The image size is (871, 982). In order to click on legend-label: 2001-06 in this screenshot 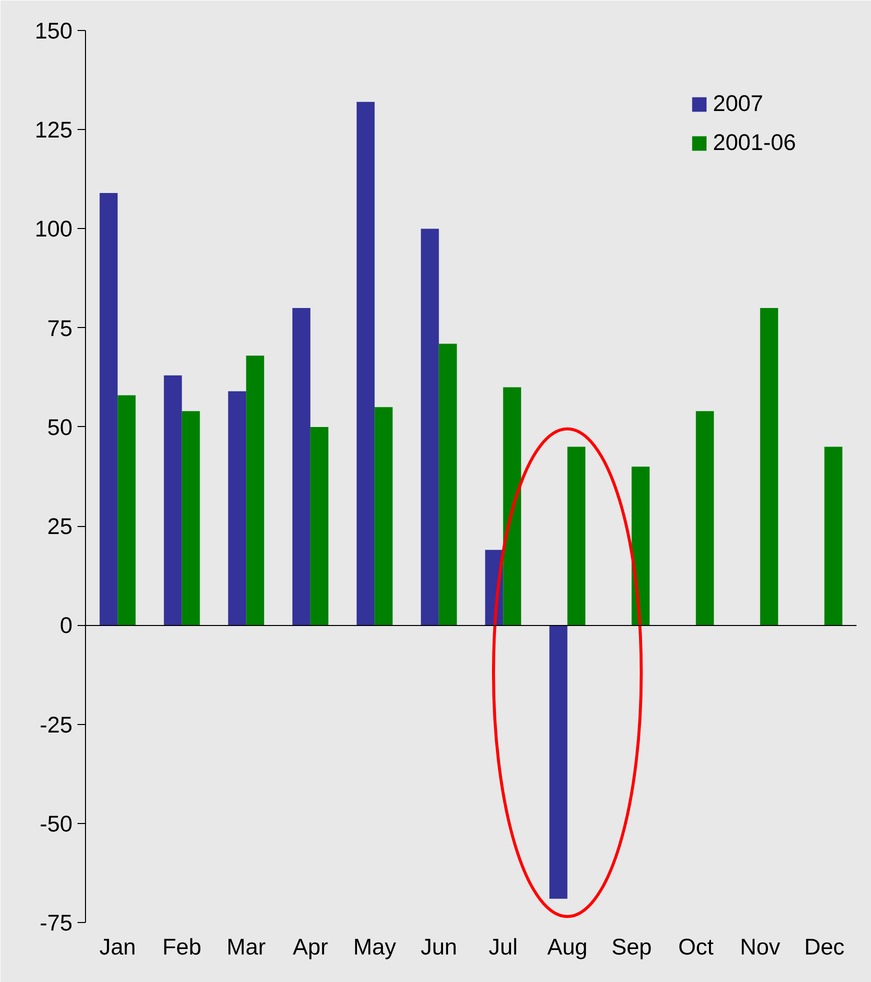, I will do `click(754, 142)`.